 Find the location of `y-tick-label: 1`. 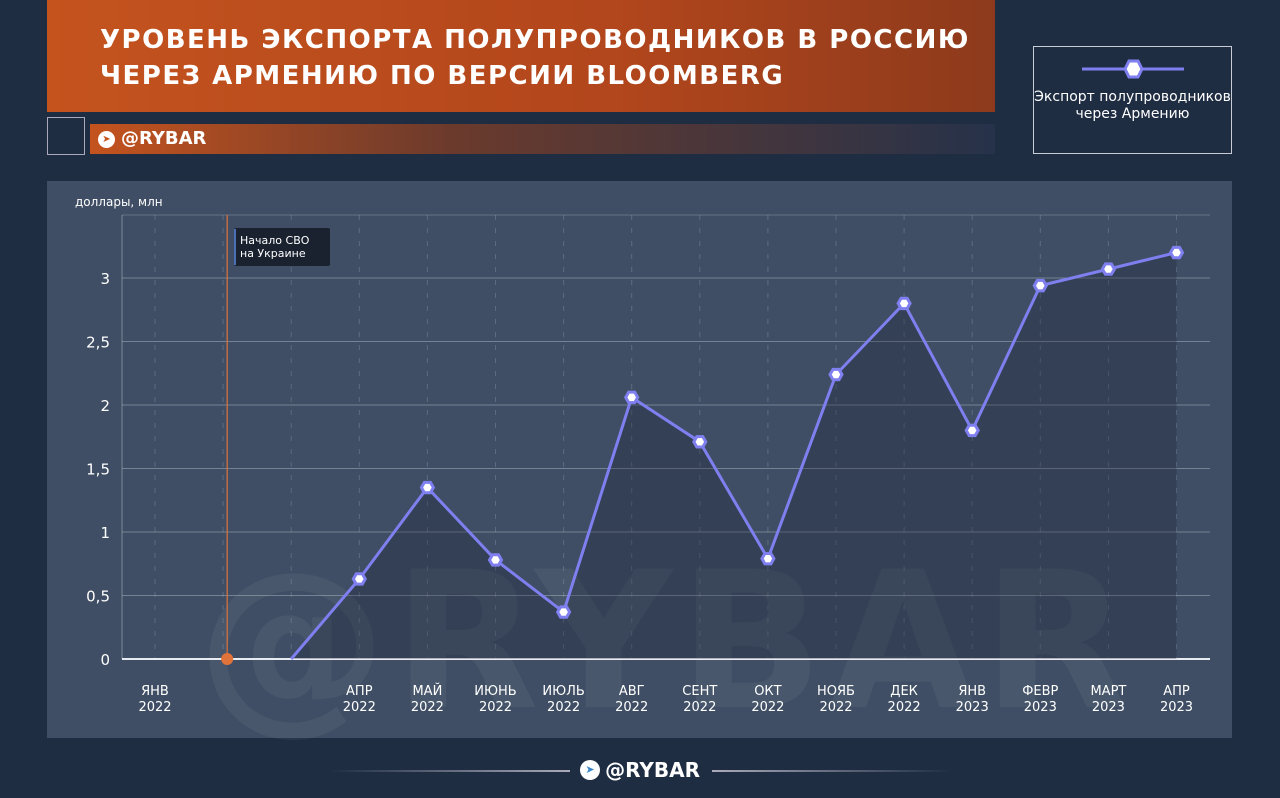

y-tick-label: 1 is located at coordinates (105, 533).